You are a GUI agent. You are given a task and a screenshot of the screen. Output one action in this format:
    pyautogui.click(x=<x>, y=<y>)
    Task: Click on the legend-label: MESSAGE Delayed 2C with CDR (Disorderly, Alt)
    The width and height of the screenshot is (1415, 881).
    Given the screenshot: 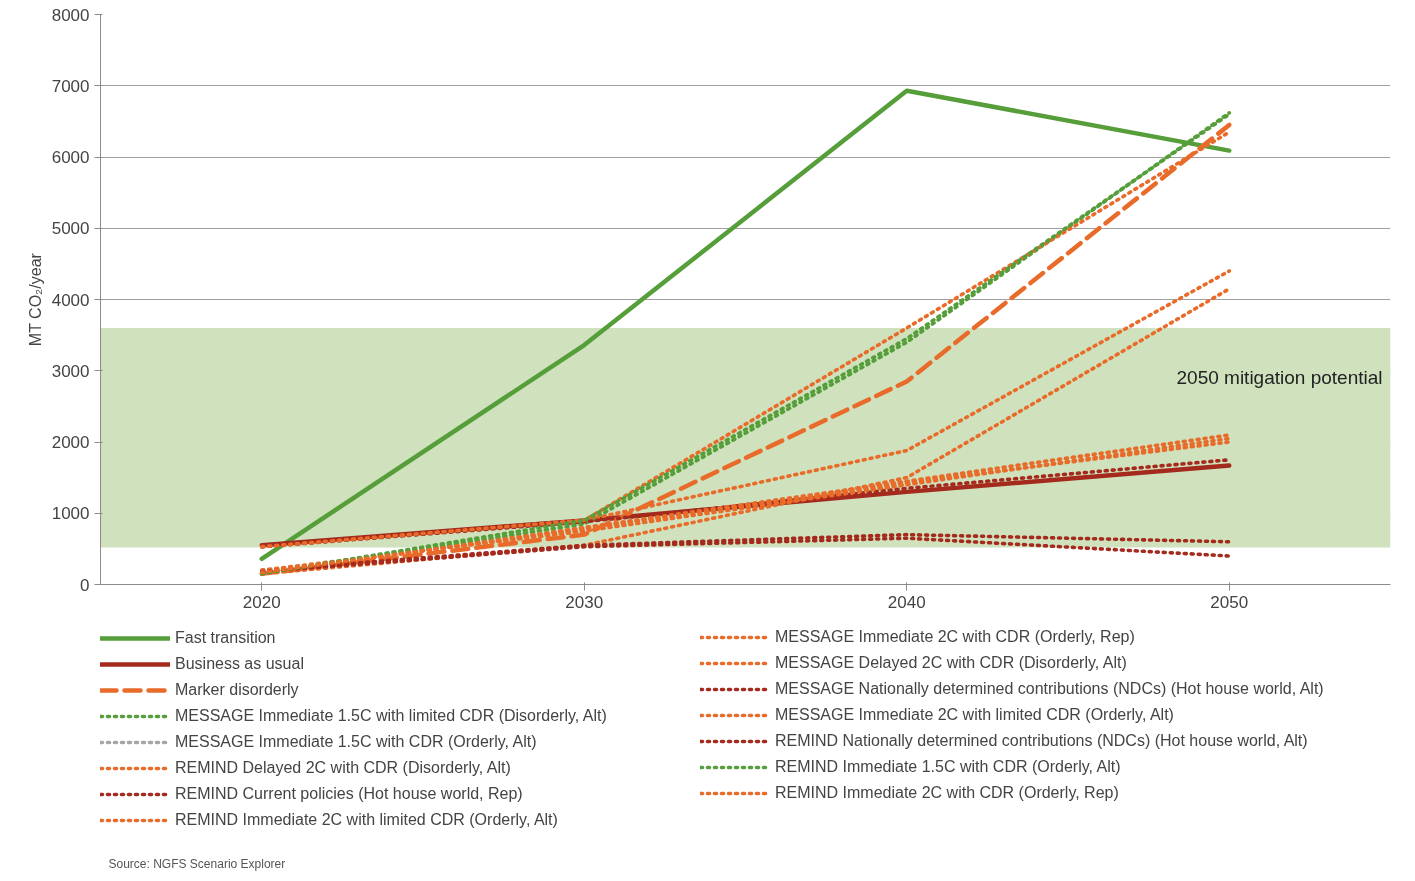 What is the action you would take?
    pyautogui.click(x=951, y=663)
    